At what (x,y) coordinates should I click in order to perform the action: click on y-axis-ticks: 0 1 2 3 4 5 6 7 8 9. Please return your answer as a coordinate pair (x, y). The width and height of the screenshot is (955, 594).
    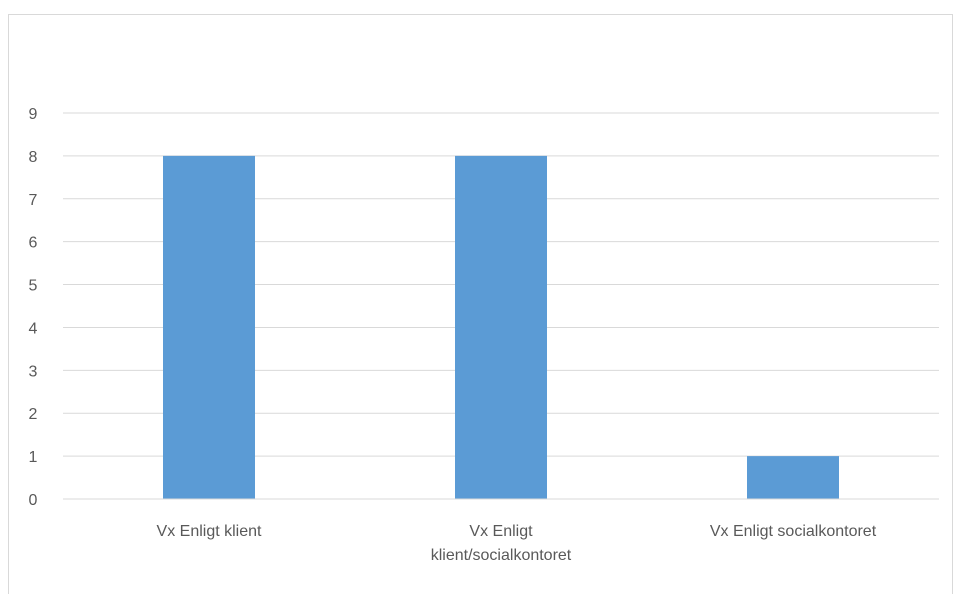
    Looking at the image, I should click on (33, 307).